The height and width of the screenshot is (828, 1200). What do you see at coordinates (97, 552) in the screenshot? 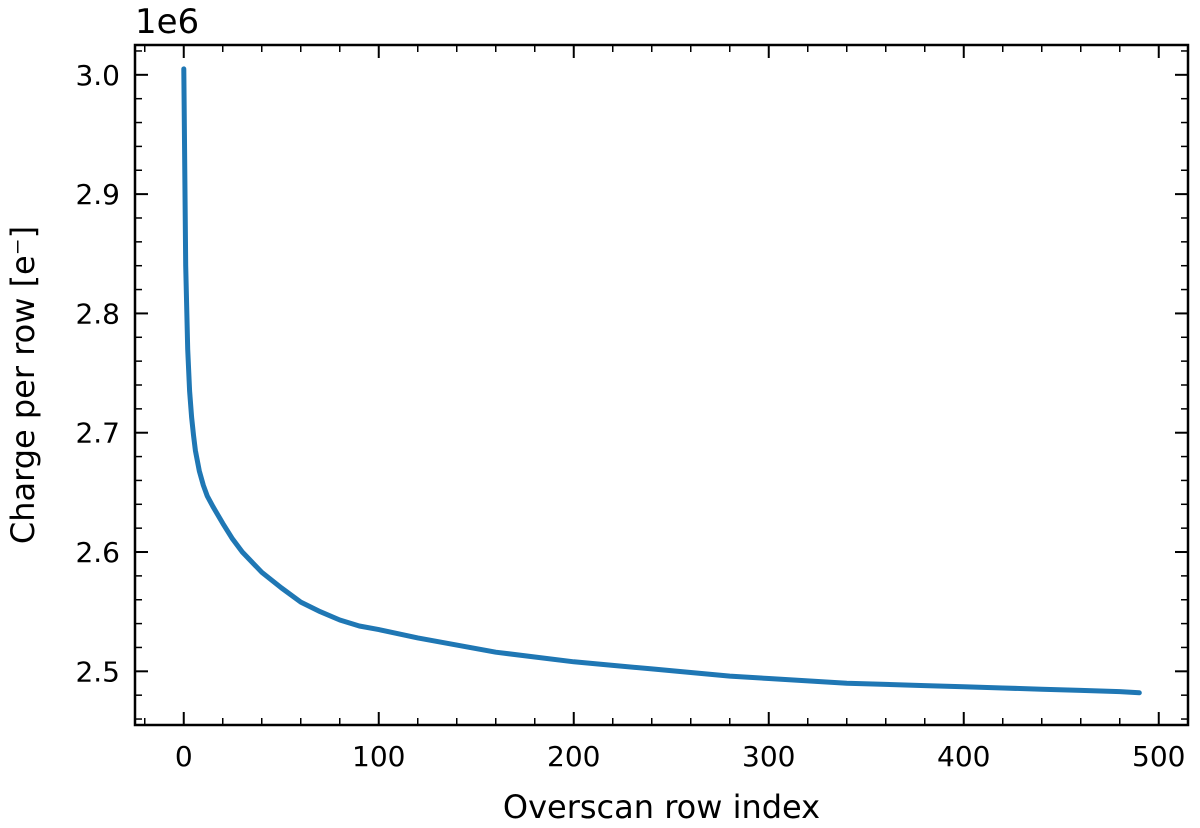
I see `y-tick-label: 2.6` at bounding box center [97, 552].